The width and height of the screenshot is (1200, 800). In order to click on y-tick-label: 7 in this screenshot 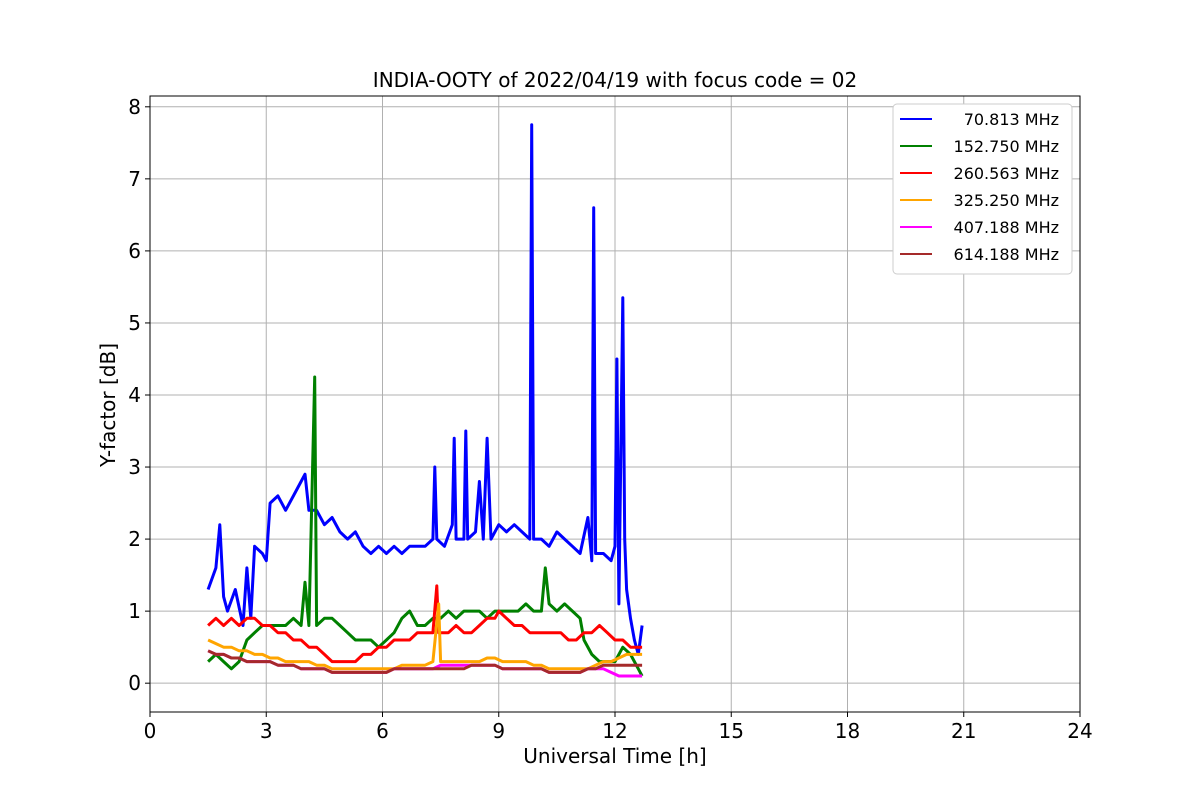, I will do `click(134, 179)`.